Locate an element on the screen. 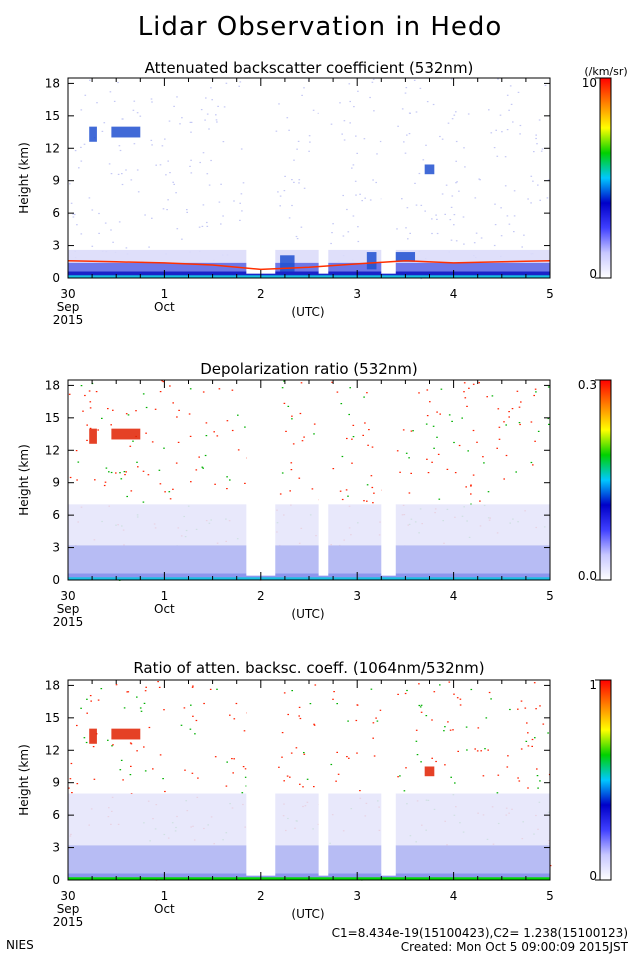 This screenshot has width=640, height=960. x-tick-label: 5 is located at coordinates (550, 896).